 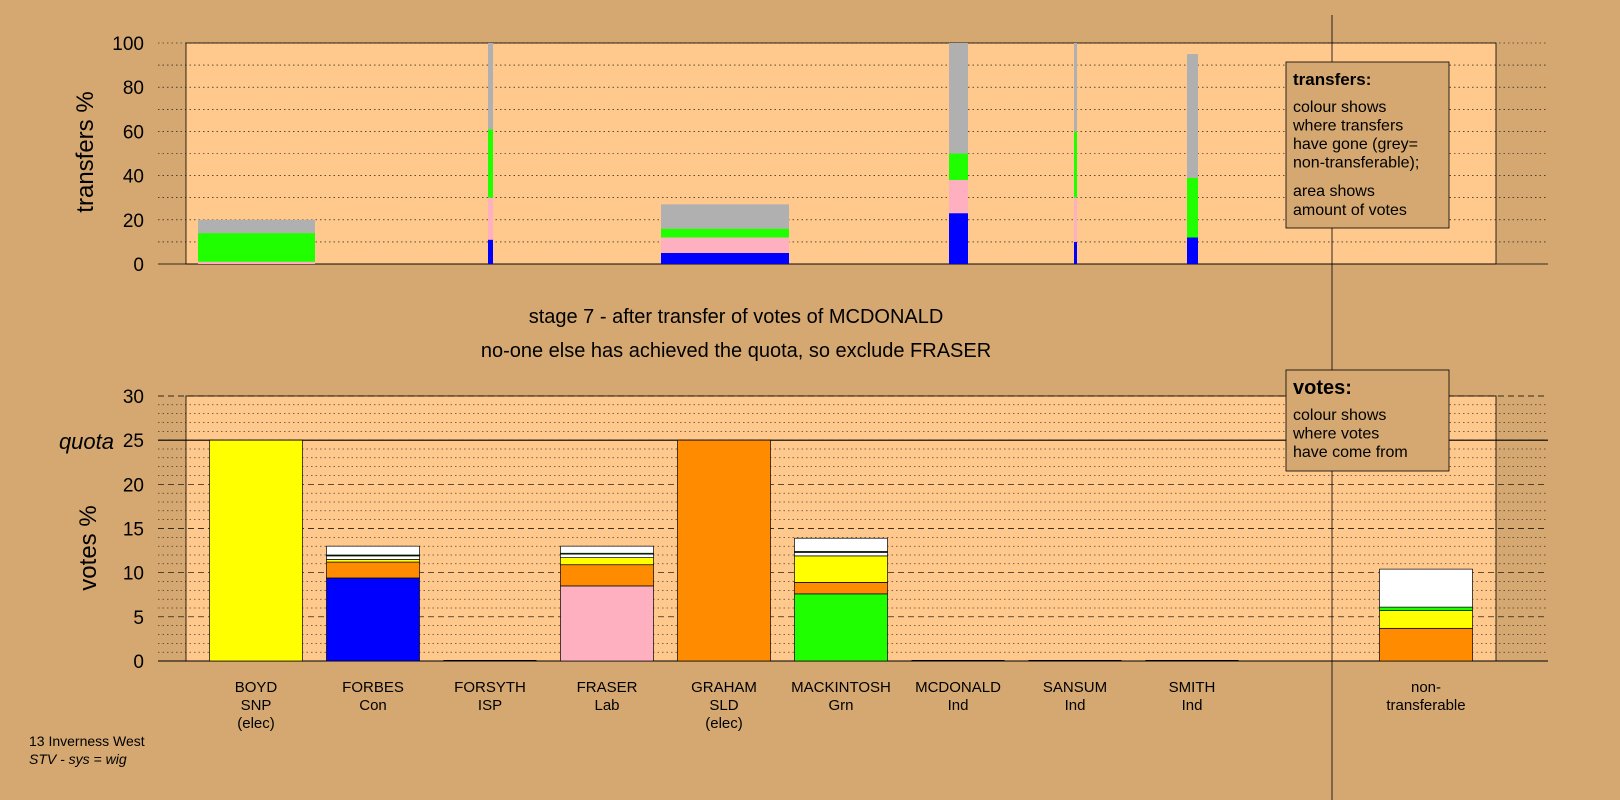 I want to click on transfers-legend-text: area shows, so click(x=1334, y=191).